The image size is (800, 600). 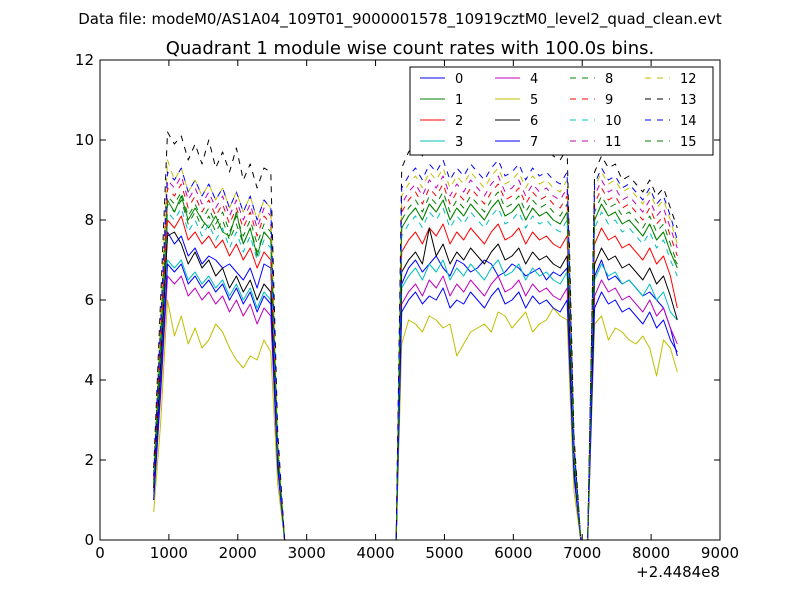 What do you see at coordinates (534, 100) in the screenshot?
I see `legend-label-5: 5` at bounding box center [534, 100].